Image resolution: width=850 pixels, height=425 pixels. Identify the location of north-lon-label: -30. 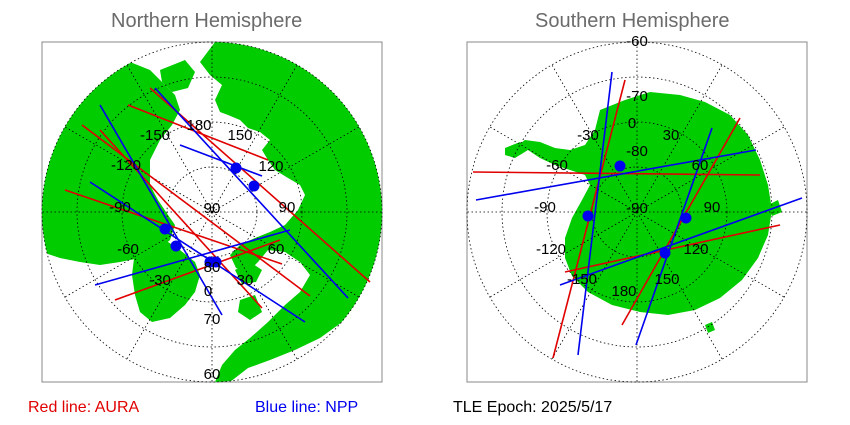
(160, 280).